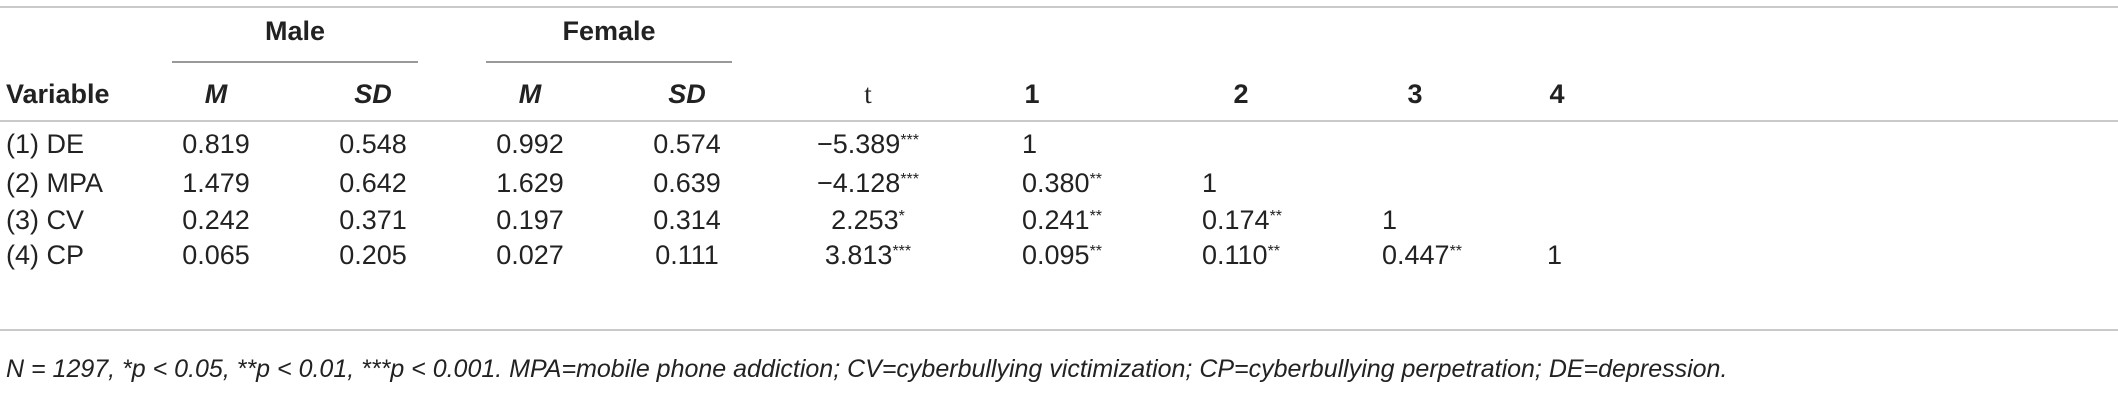 This screenshot has height=420, width=2118. I want to click on row-2-c2: 1, so click(1209, 183).